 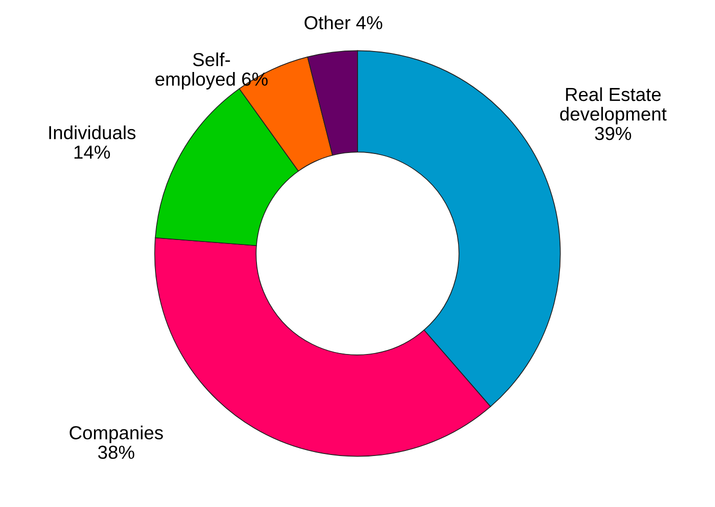 I want to click on slice-label: Real Estate development, so click(x=613, y=105).